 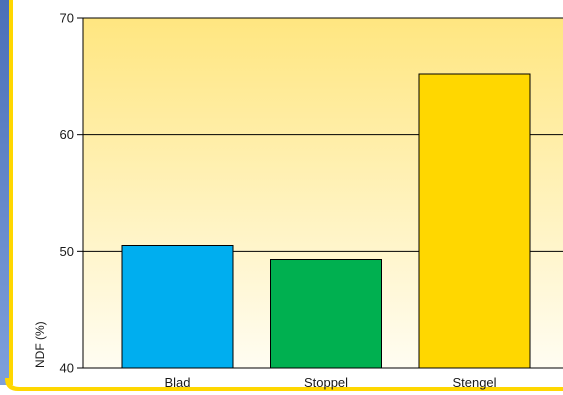 I want to click on frame-yellow-bottom, so click(x=284, y=384).